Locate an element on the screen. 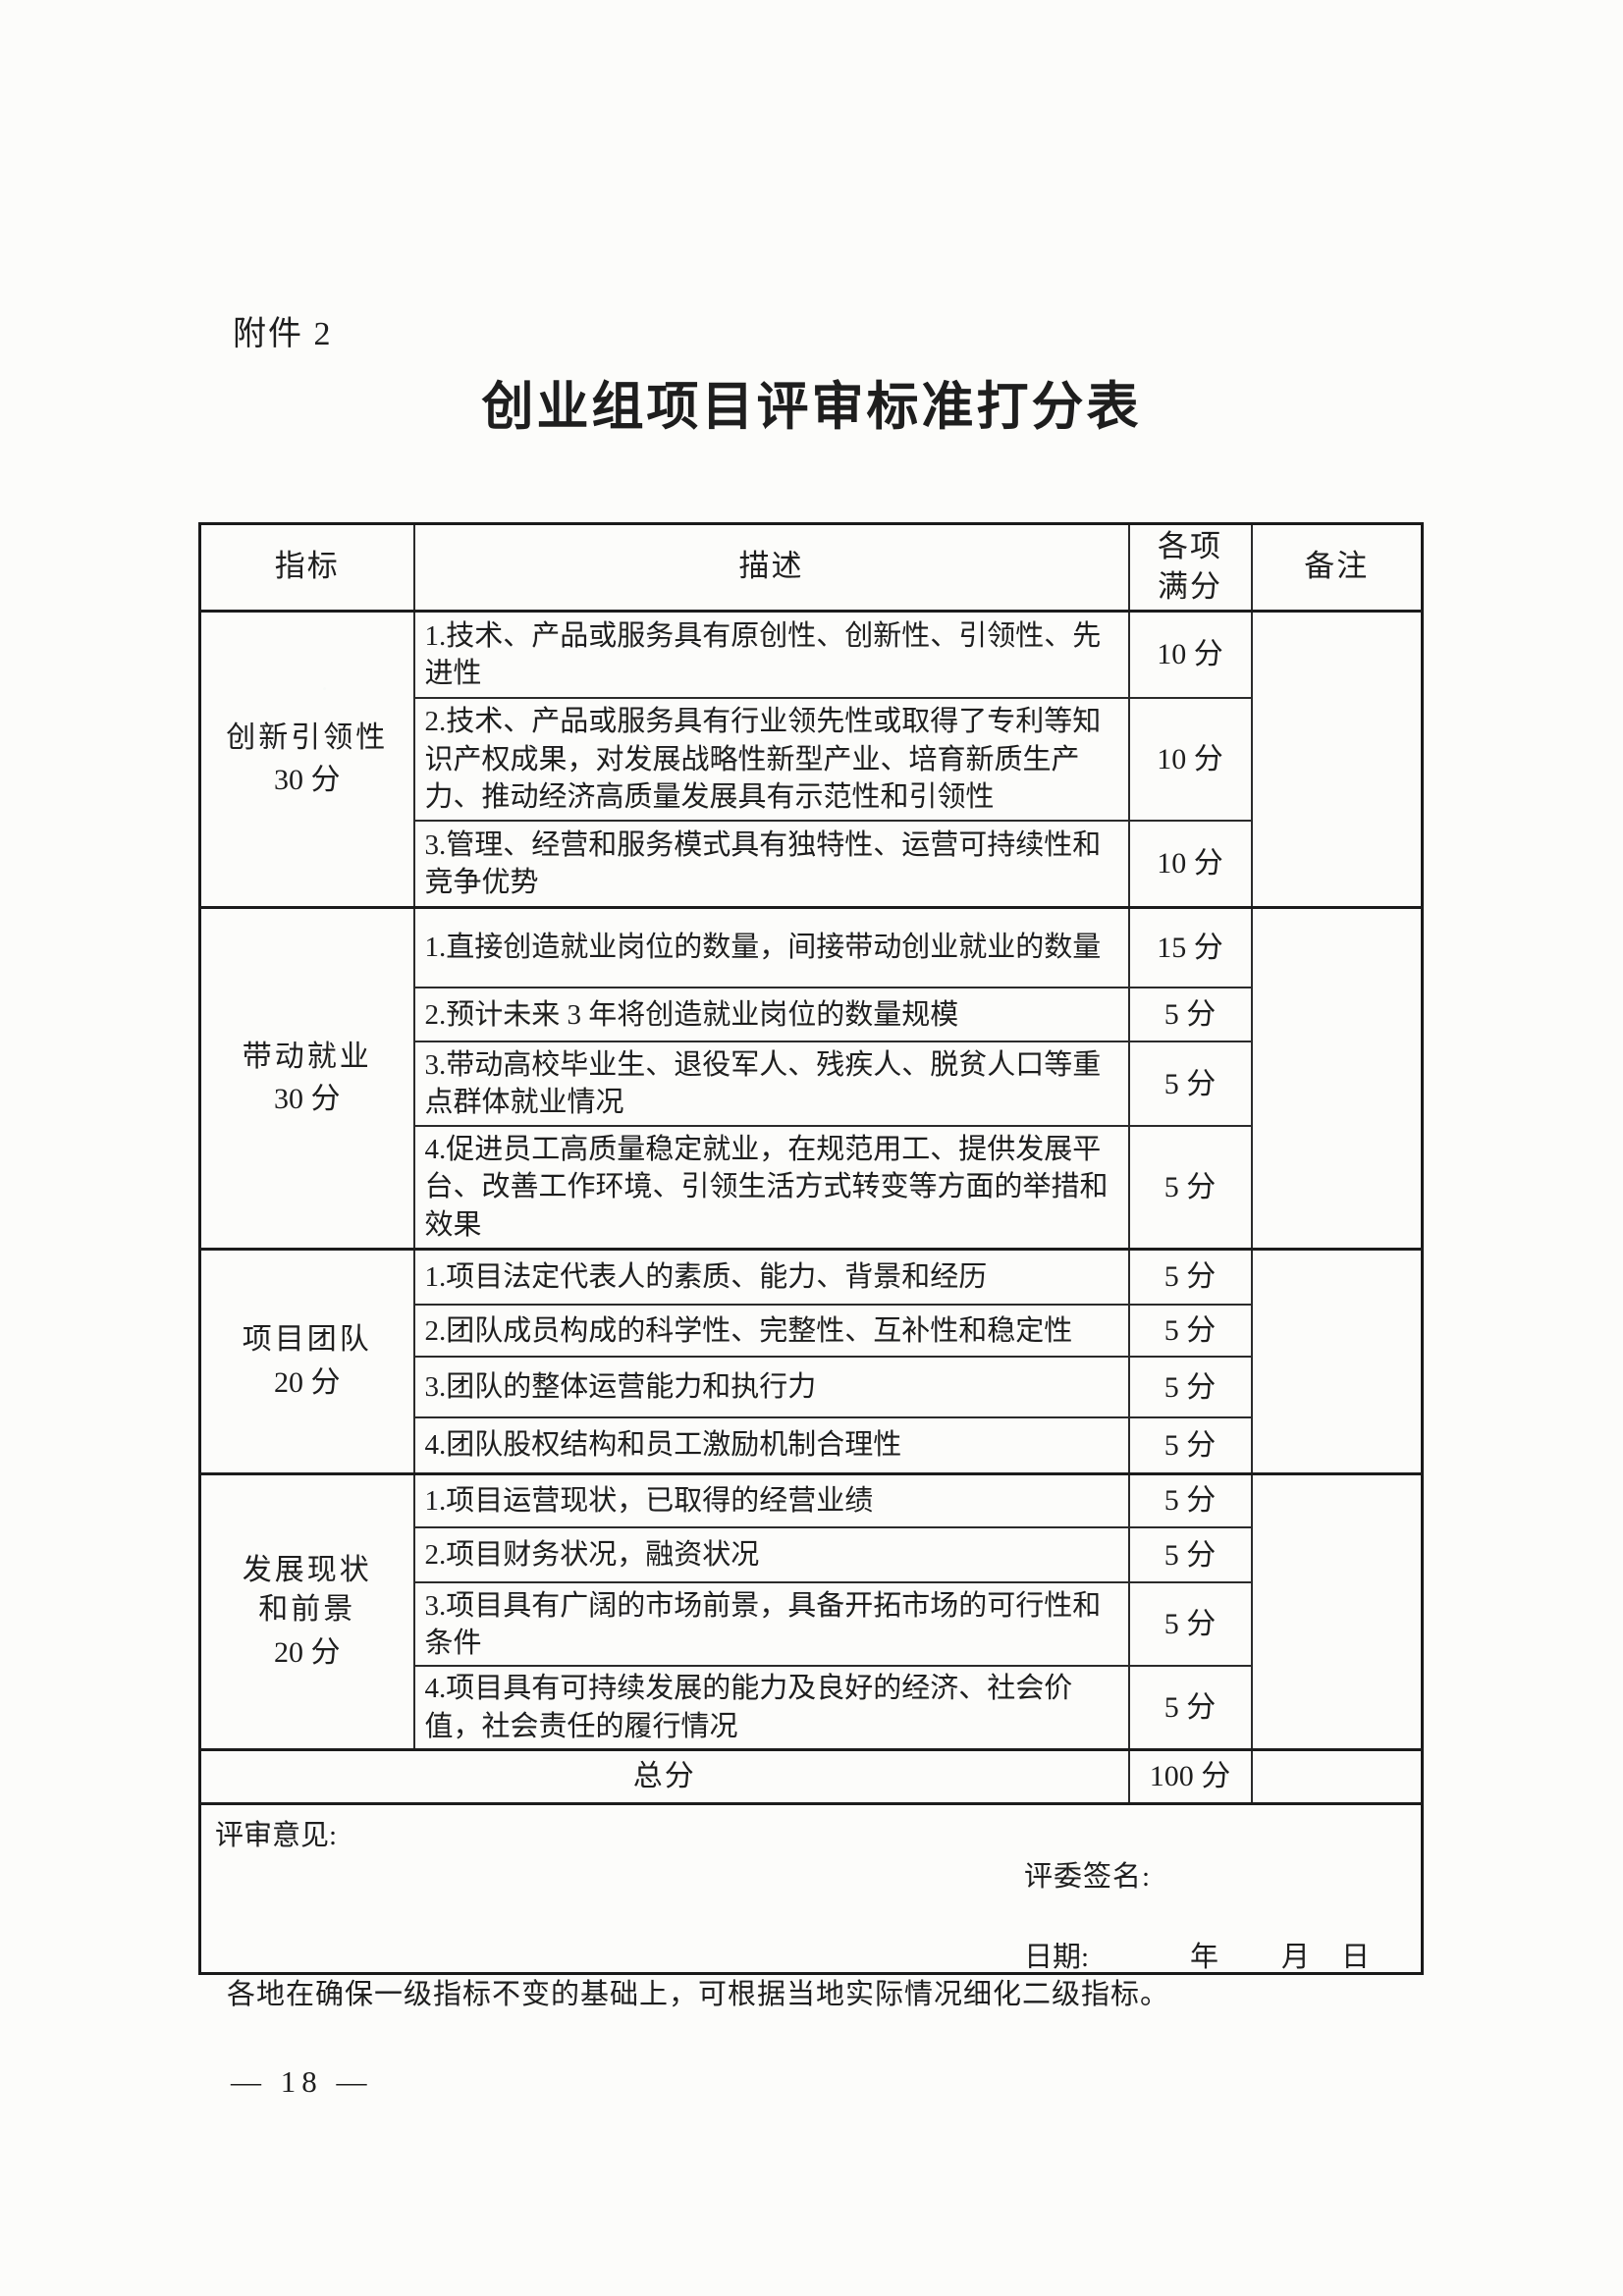 The image size is (1623, 2296). total-score: 100 分 is located at coordinates (1190, 1776).